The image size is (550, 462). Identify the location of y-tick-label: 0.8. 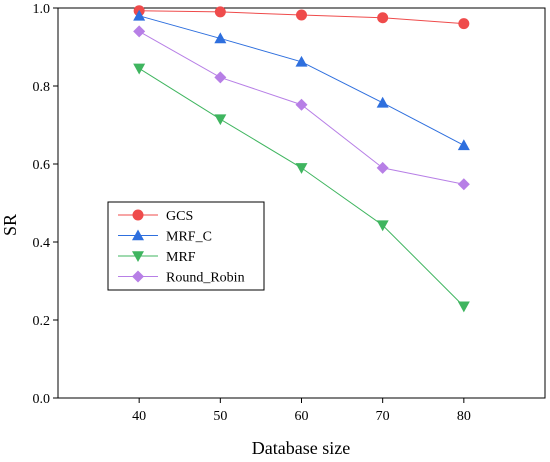
(42, 87).